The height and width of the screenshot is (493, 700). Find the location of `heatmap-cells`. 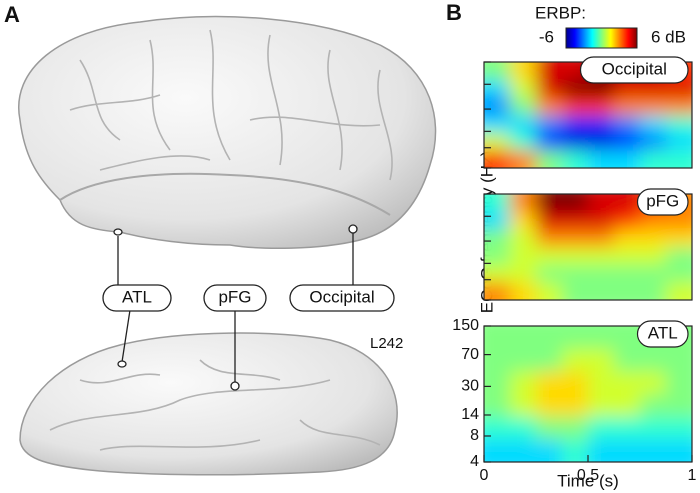

heatmap-cells is located at coordinates (588, 247).